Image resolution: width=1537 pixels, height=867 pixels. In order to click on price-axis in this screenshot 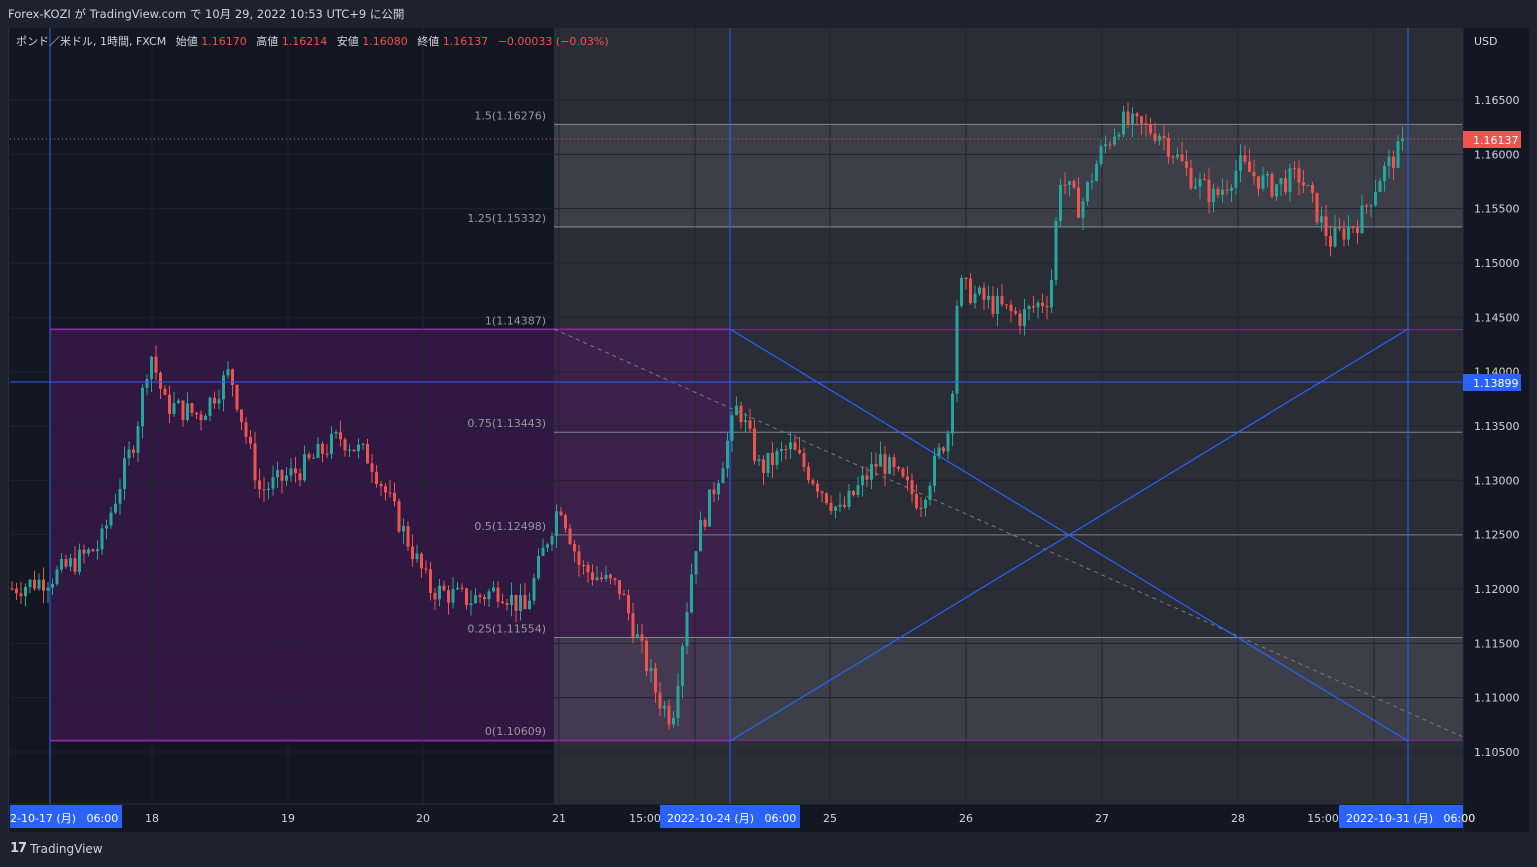, I will do `click(1496, 430)`.